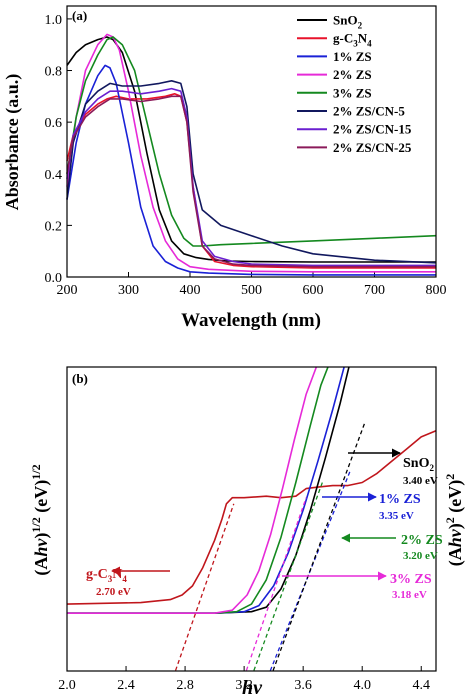 This screenshot has width=474, height=698. I want to click on legend-label-2-zs-cn-15: 2% ZS/CN-15, so click(372, 129).